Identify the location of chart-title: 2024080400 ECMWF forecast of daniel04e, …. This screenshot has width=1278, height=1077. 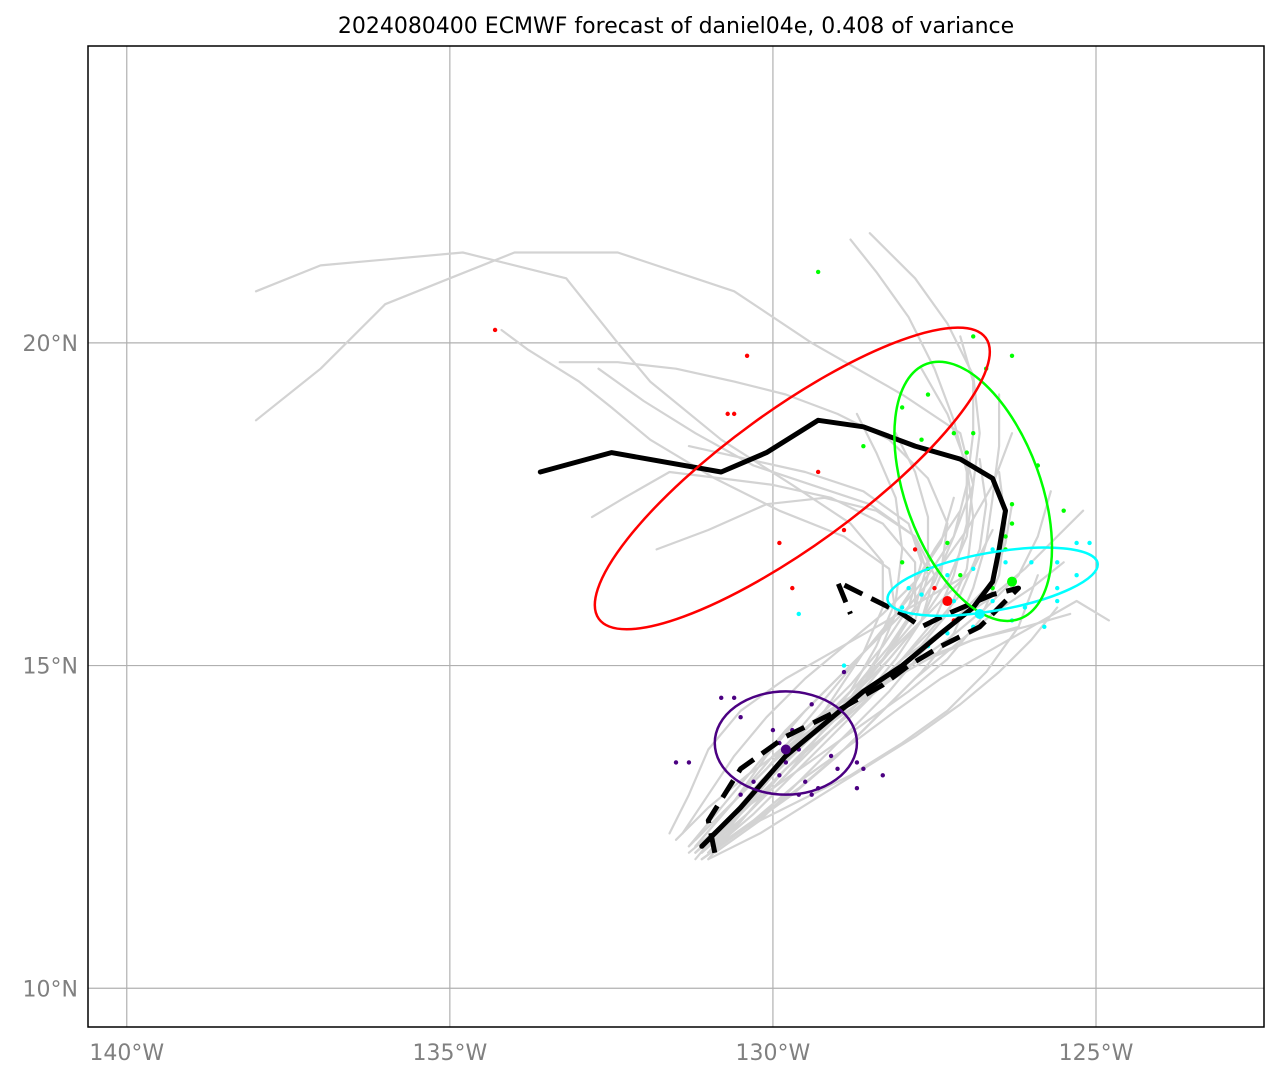
(676, 26).